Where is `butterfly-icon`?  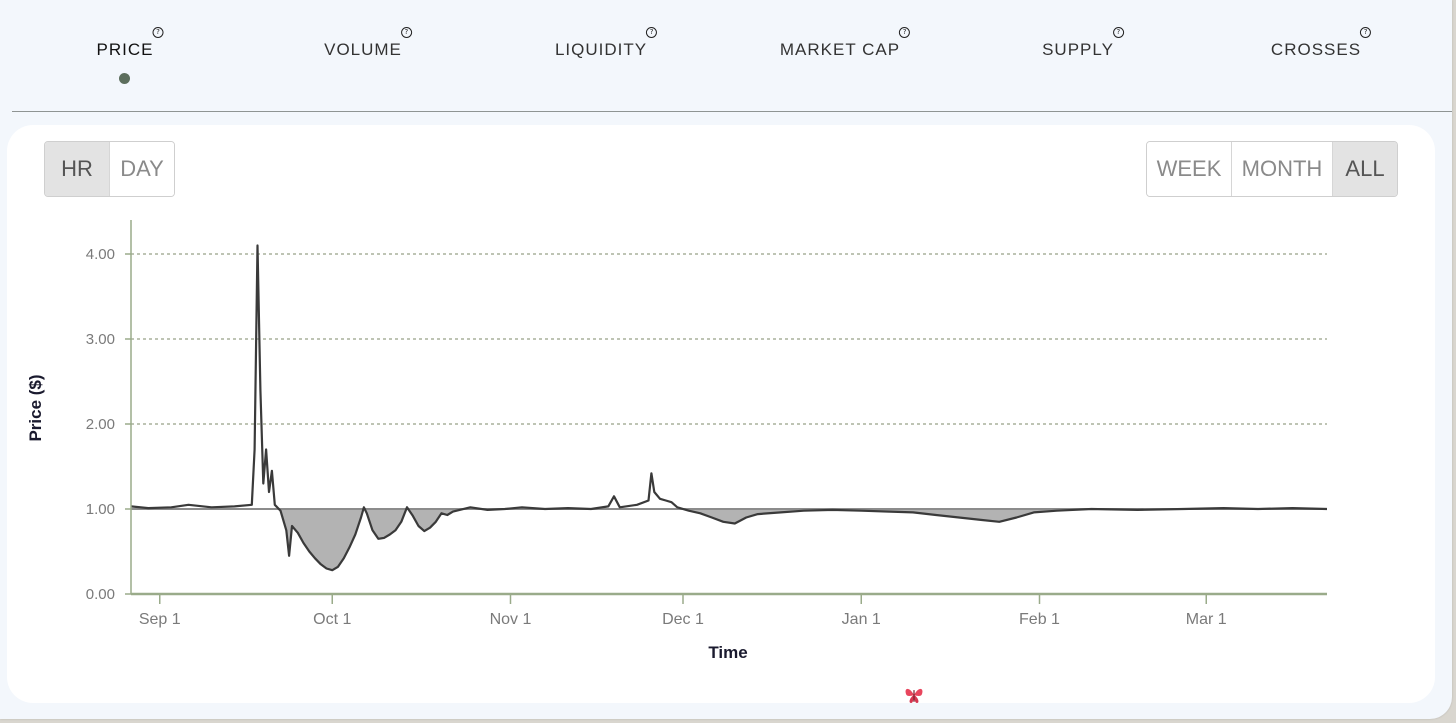 butterfly-icon is located at coordinates (914, 695).